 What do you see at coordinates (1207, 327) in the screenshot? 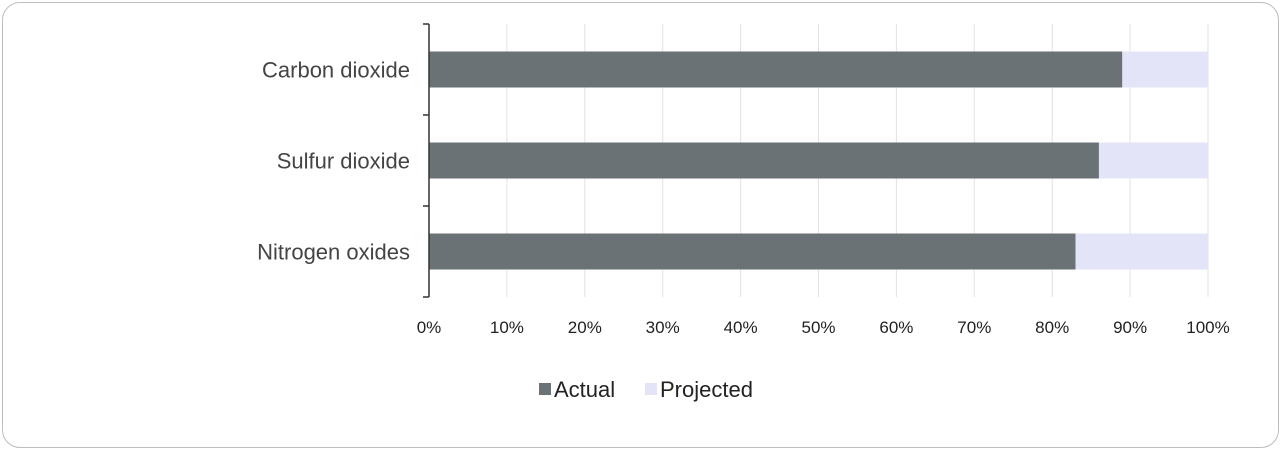
I see `x-tick-label: 100%` at bounding box center [1207, 327].